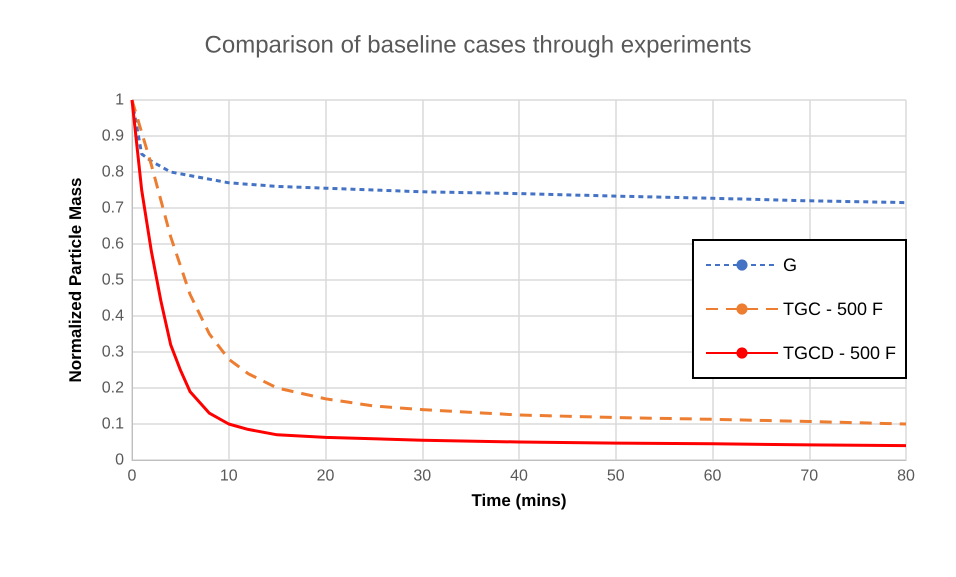  I want to click on y-tick-label: 0.1, so click(113, 424).